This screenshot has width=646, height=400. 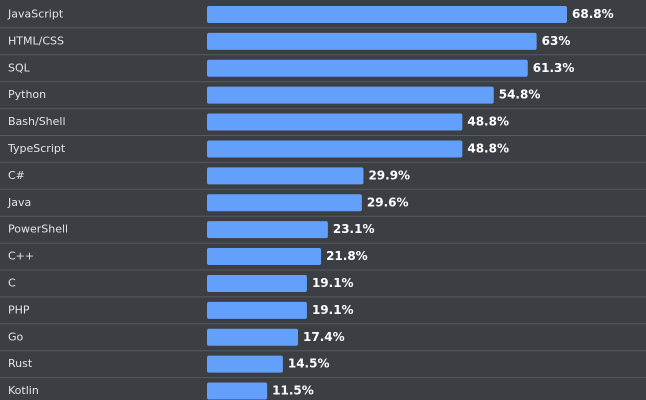 I want to click on bar-go, so click(x=253, y=337).